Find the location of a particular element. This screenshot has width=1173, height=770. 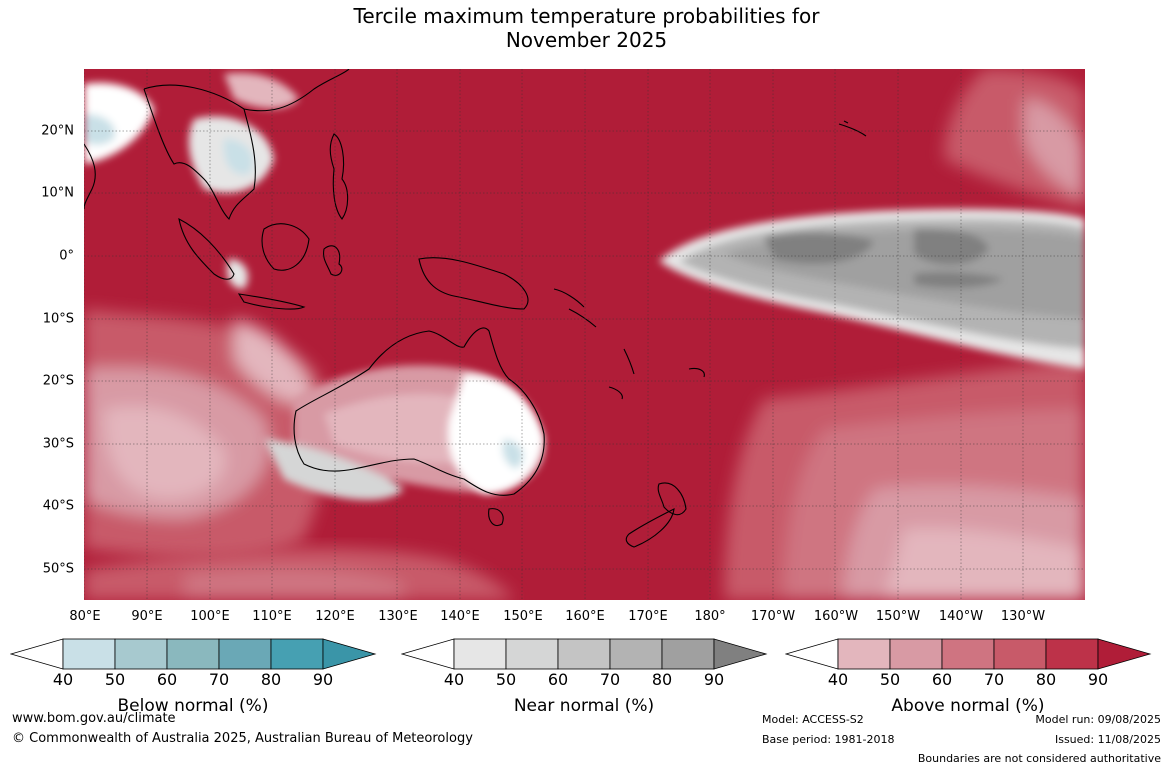

new-zealand-south-coastline is located at coordinates (650, 528).